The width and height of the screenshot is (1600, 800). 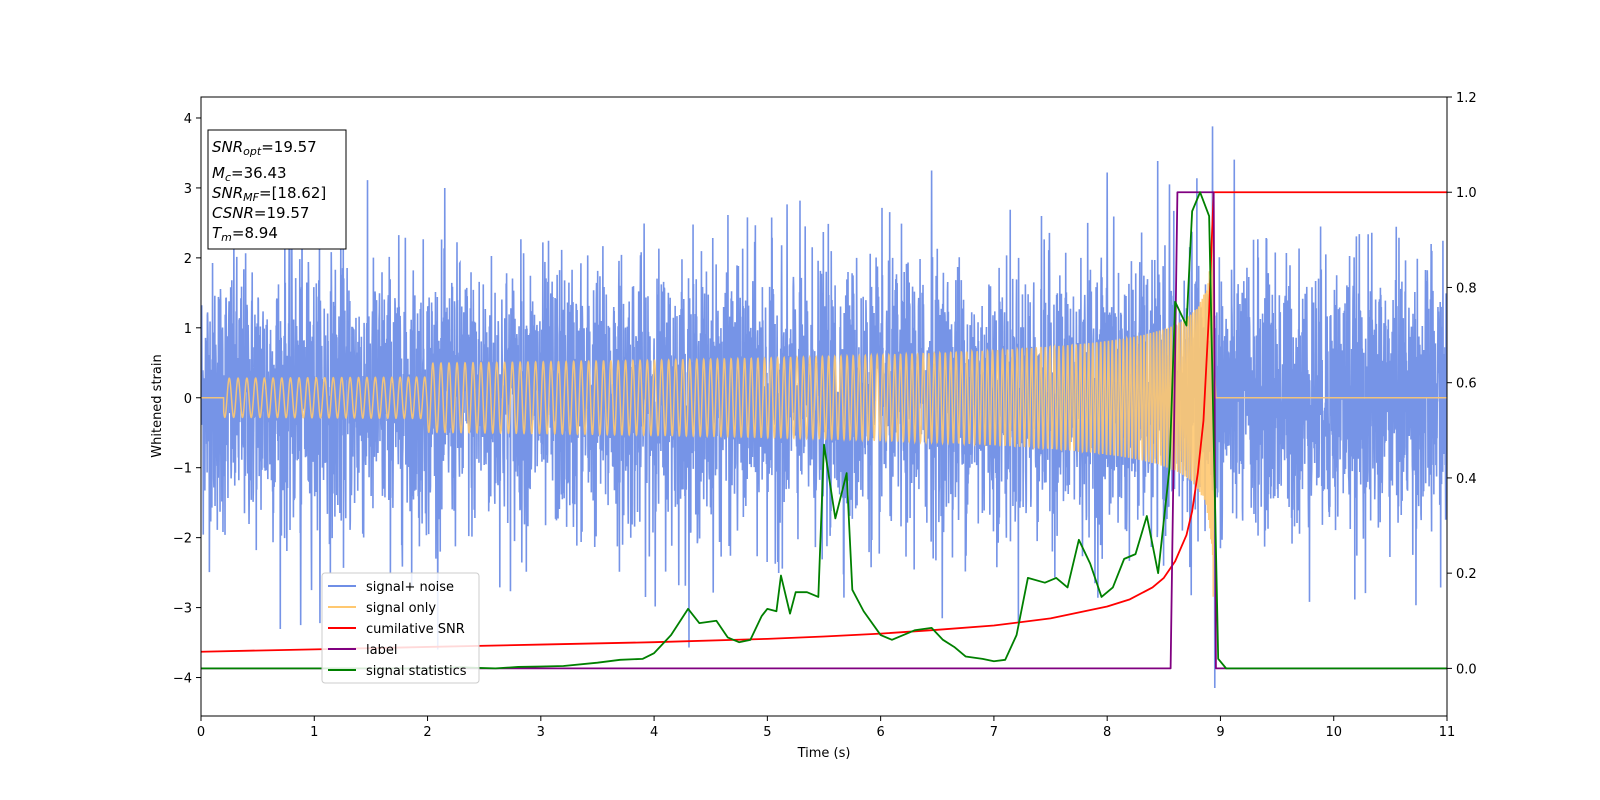 What do you see at coordinates (264, 148) in the screenshot?
I see `info-line-snr-opt: SNRopt=19.57` at bounding box center [264, 148].